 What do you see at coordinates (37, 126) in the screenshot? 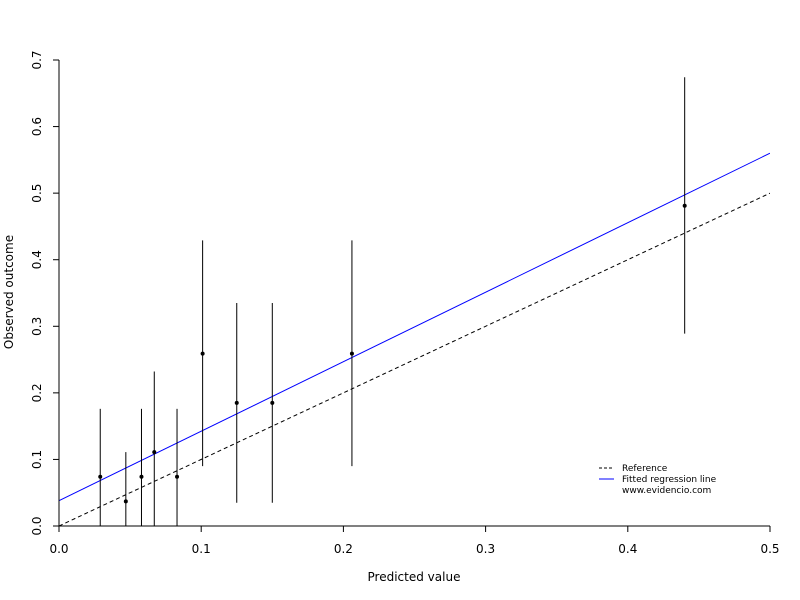
I see `y-tick-label-7: 0.6` at bounding box center [37, 126].